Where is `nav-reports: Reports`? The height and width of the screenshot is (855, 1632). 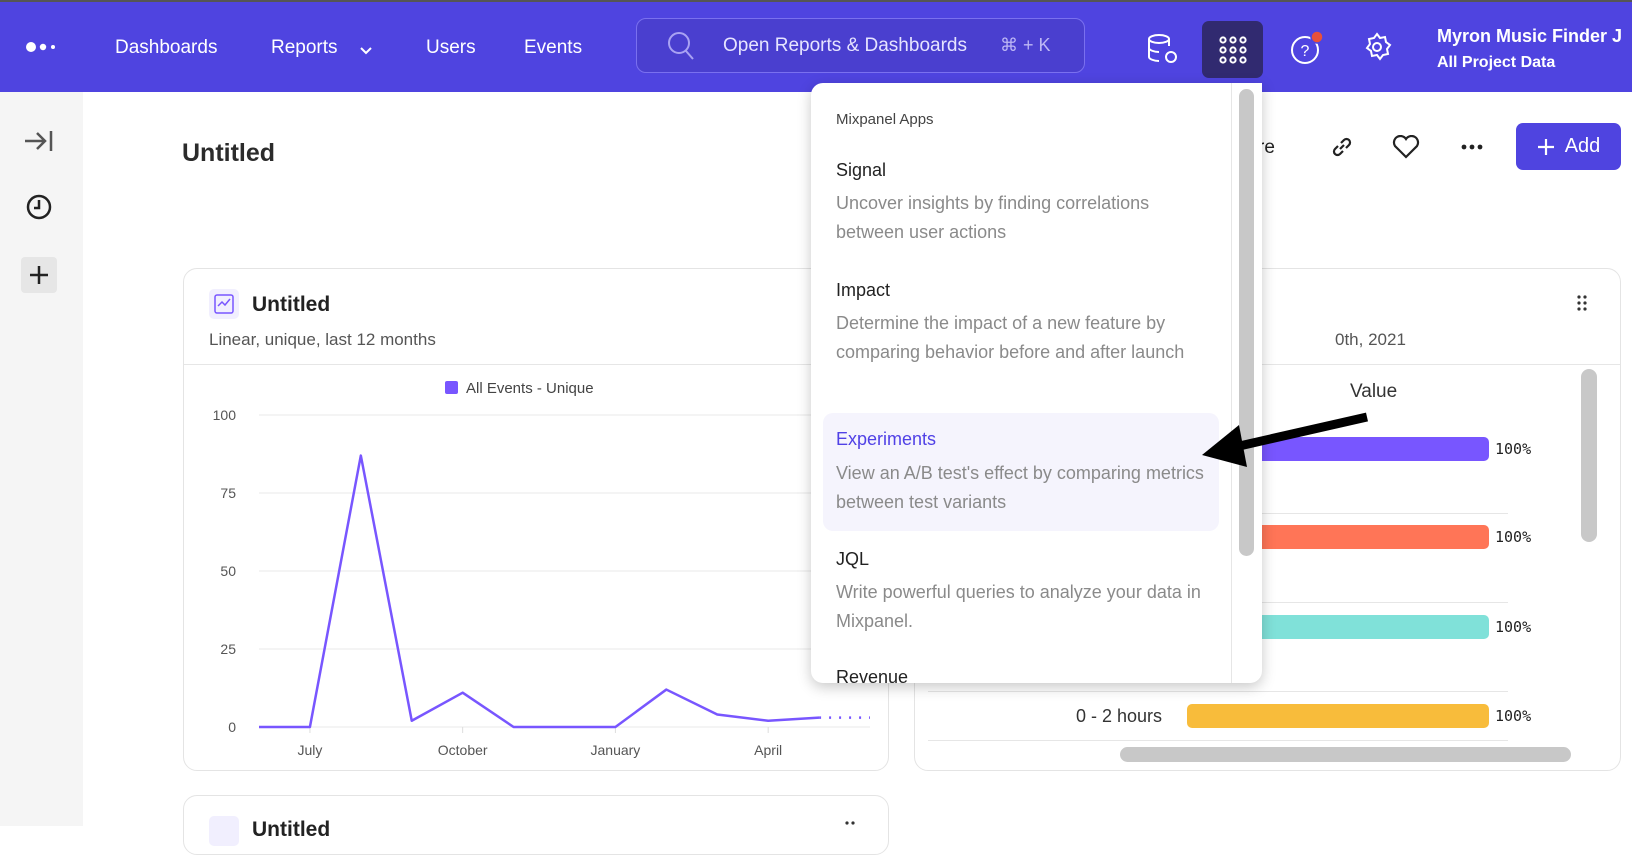
nav-reports: Reports is located at coordinates (304, 47).